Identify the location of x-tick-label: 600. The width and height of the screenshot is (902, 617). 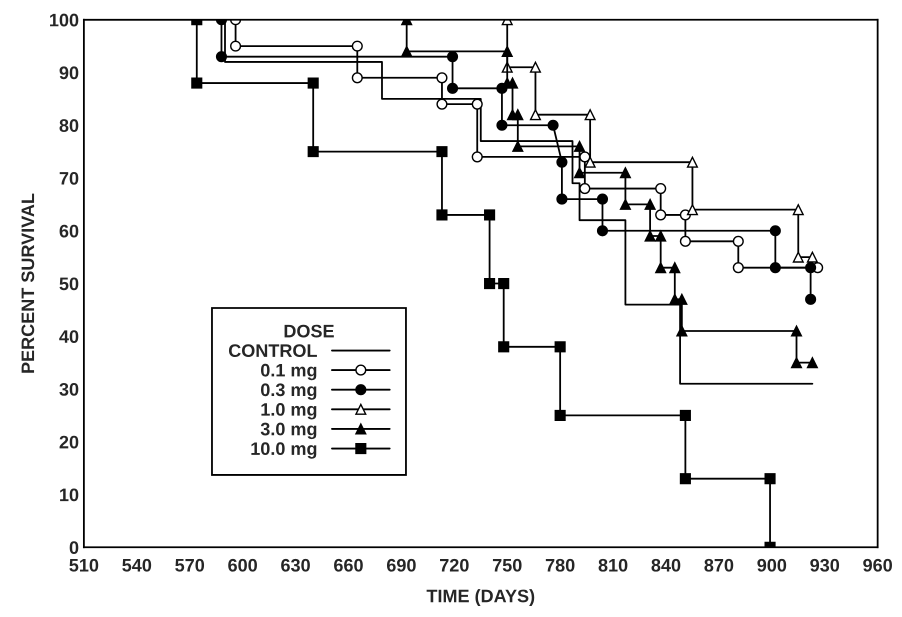
(242, 565).